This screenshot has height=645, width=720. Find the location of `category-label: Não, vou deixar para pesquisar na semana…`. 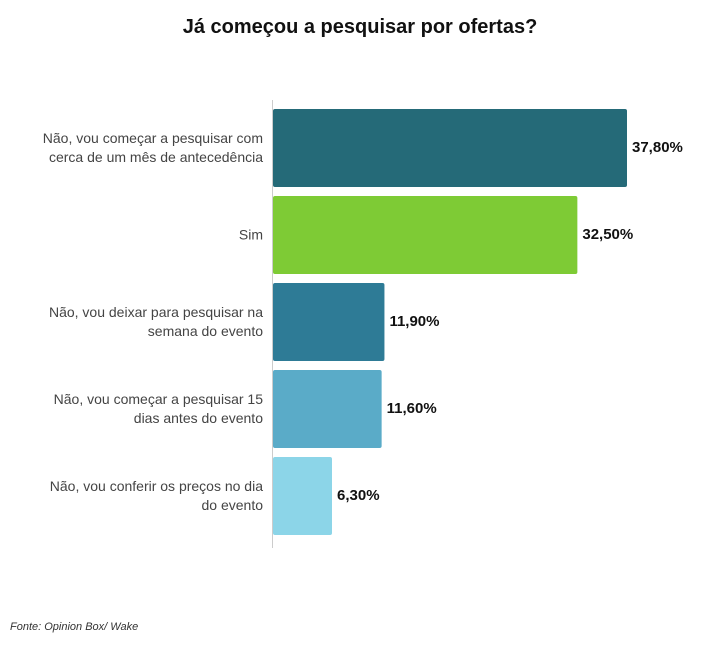

category-label: Não, vou deixar para pesquisar na semana… is located at coordinates (155, 321).